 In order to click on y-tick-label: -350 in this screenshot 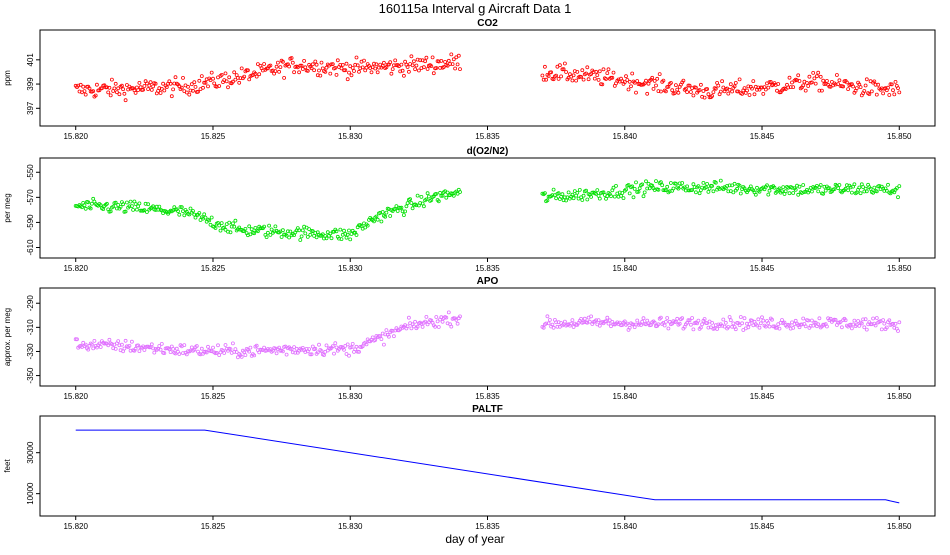, I will do `click(30, 375)`.